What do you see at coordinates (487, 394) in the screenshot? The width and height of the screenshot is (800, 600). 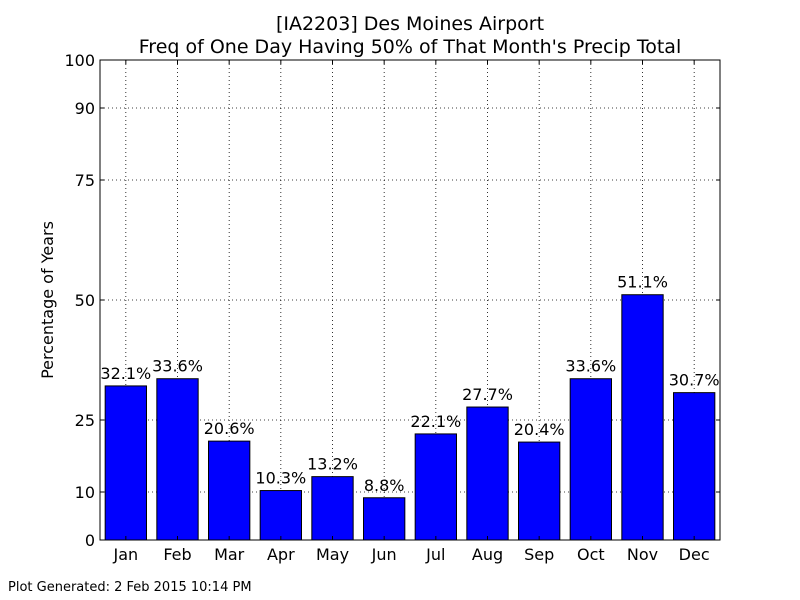 I see `bar-value-label: 27.7%` at bounding box center [487, 394].